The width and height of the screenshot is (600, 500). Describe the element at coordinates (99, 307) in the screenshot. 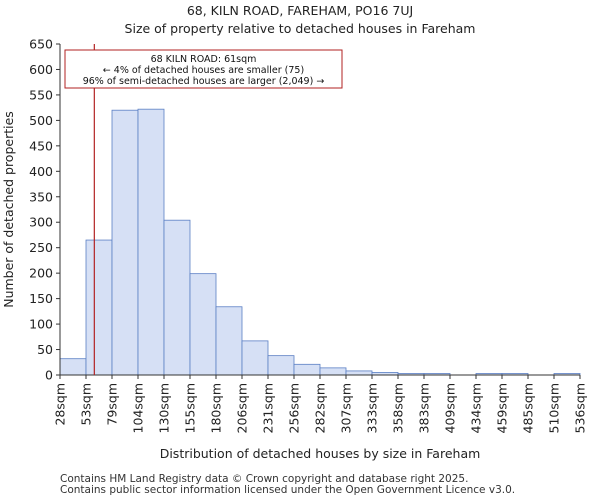

I see `bar-53sqm` at that location.